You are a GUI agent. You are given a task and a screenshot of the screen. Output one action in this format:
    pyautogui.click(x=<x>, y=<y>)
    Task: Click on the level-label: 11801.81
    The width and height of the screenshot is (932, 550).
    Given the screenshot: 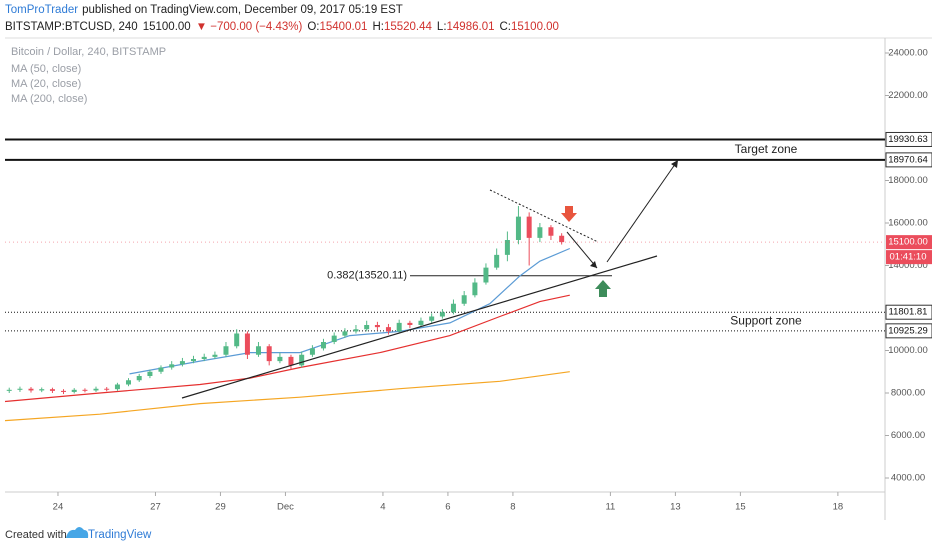 What is the action you would take?
    pyautogui.click(x=908, y=312)
    